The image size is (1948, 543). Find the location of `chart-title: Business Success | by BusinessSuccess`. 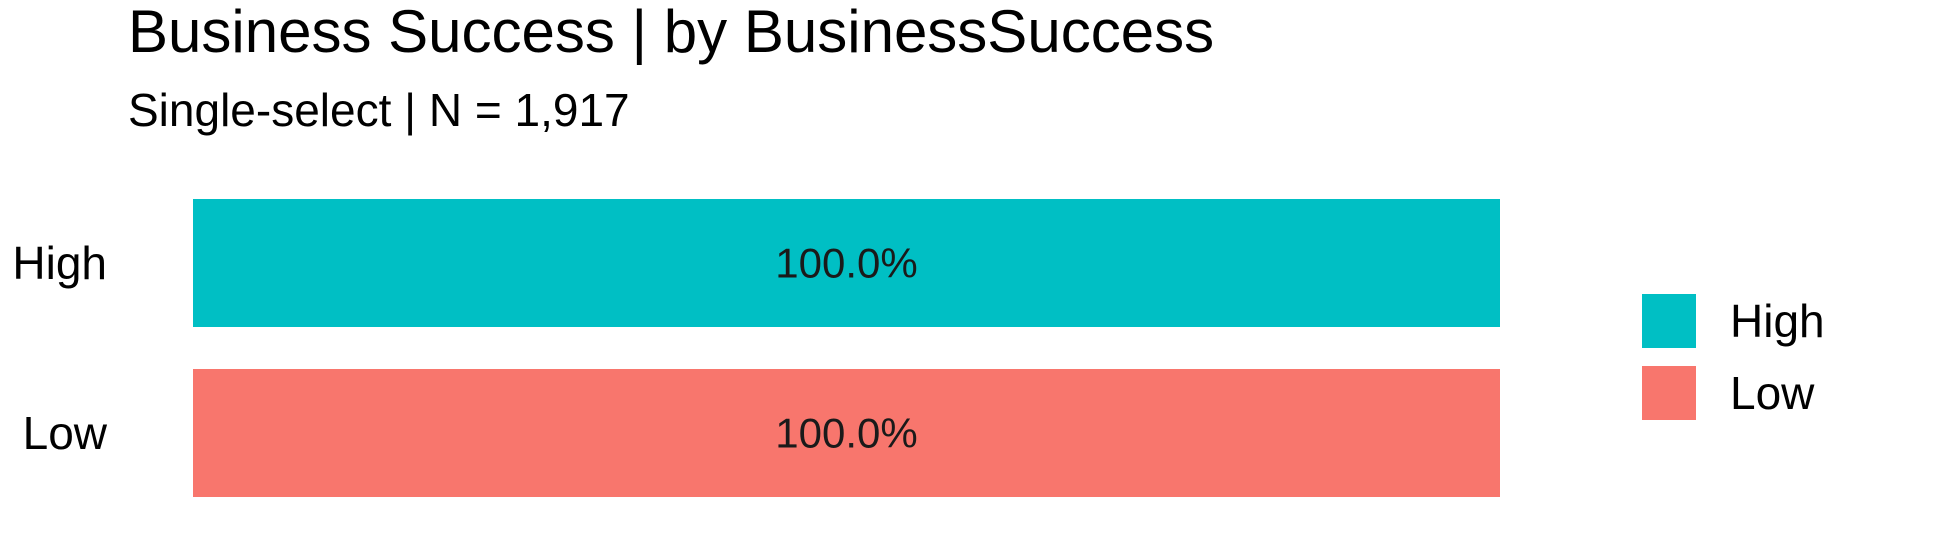

chart-title: Business Success | by BusinessSuccess is located at coordinates (671, 32).